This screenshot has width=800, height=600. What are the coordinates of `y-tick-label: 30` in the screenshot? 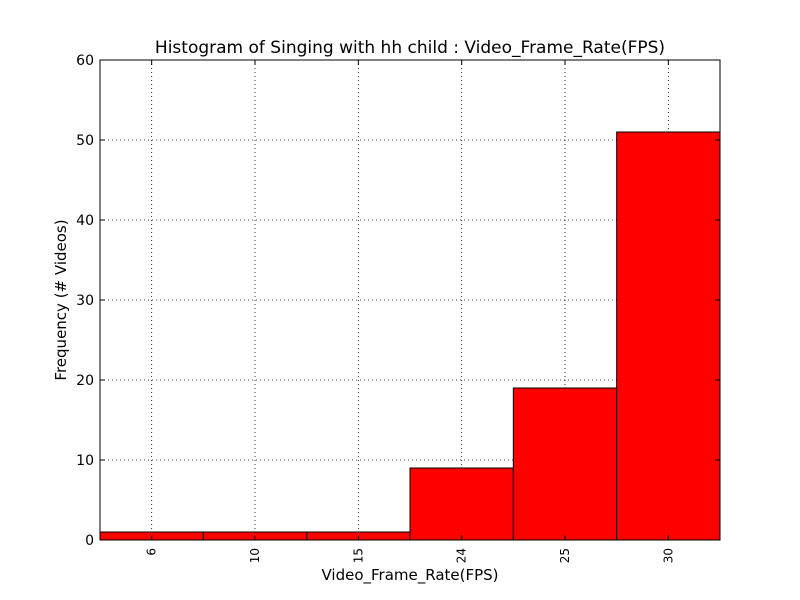 It's located at (85, 301).